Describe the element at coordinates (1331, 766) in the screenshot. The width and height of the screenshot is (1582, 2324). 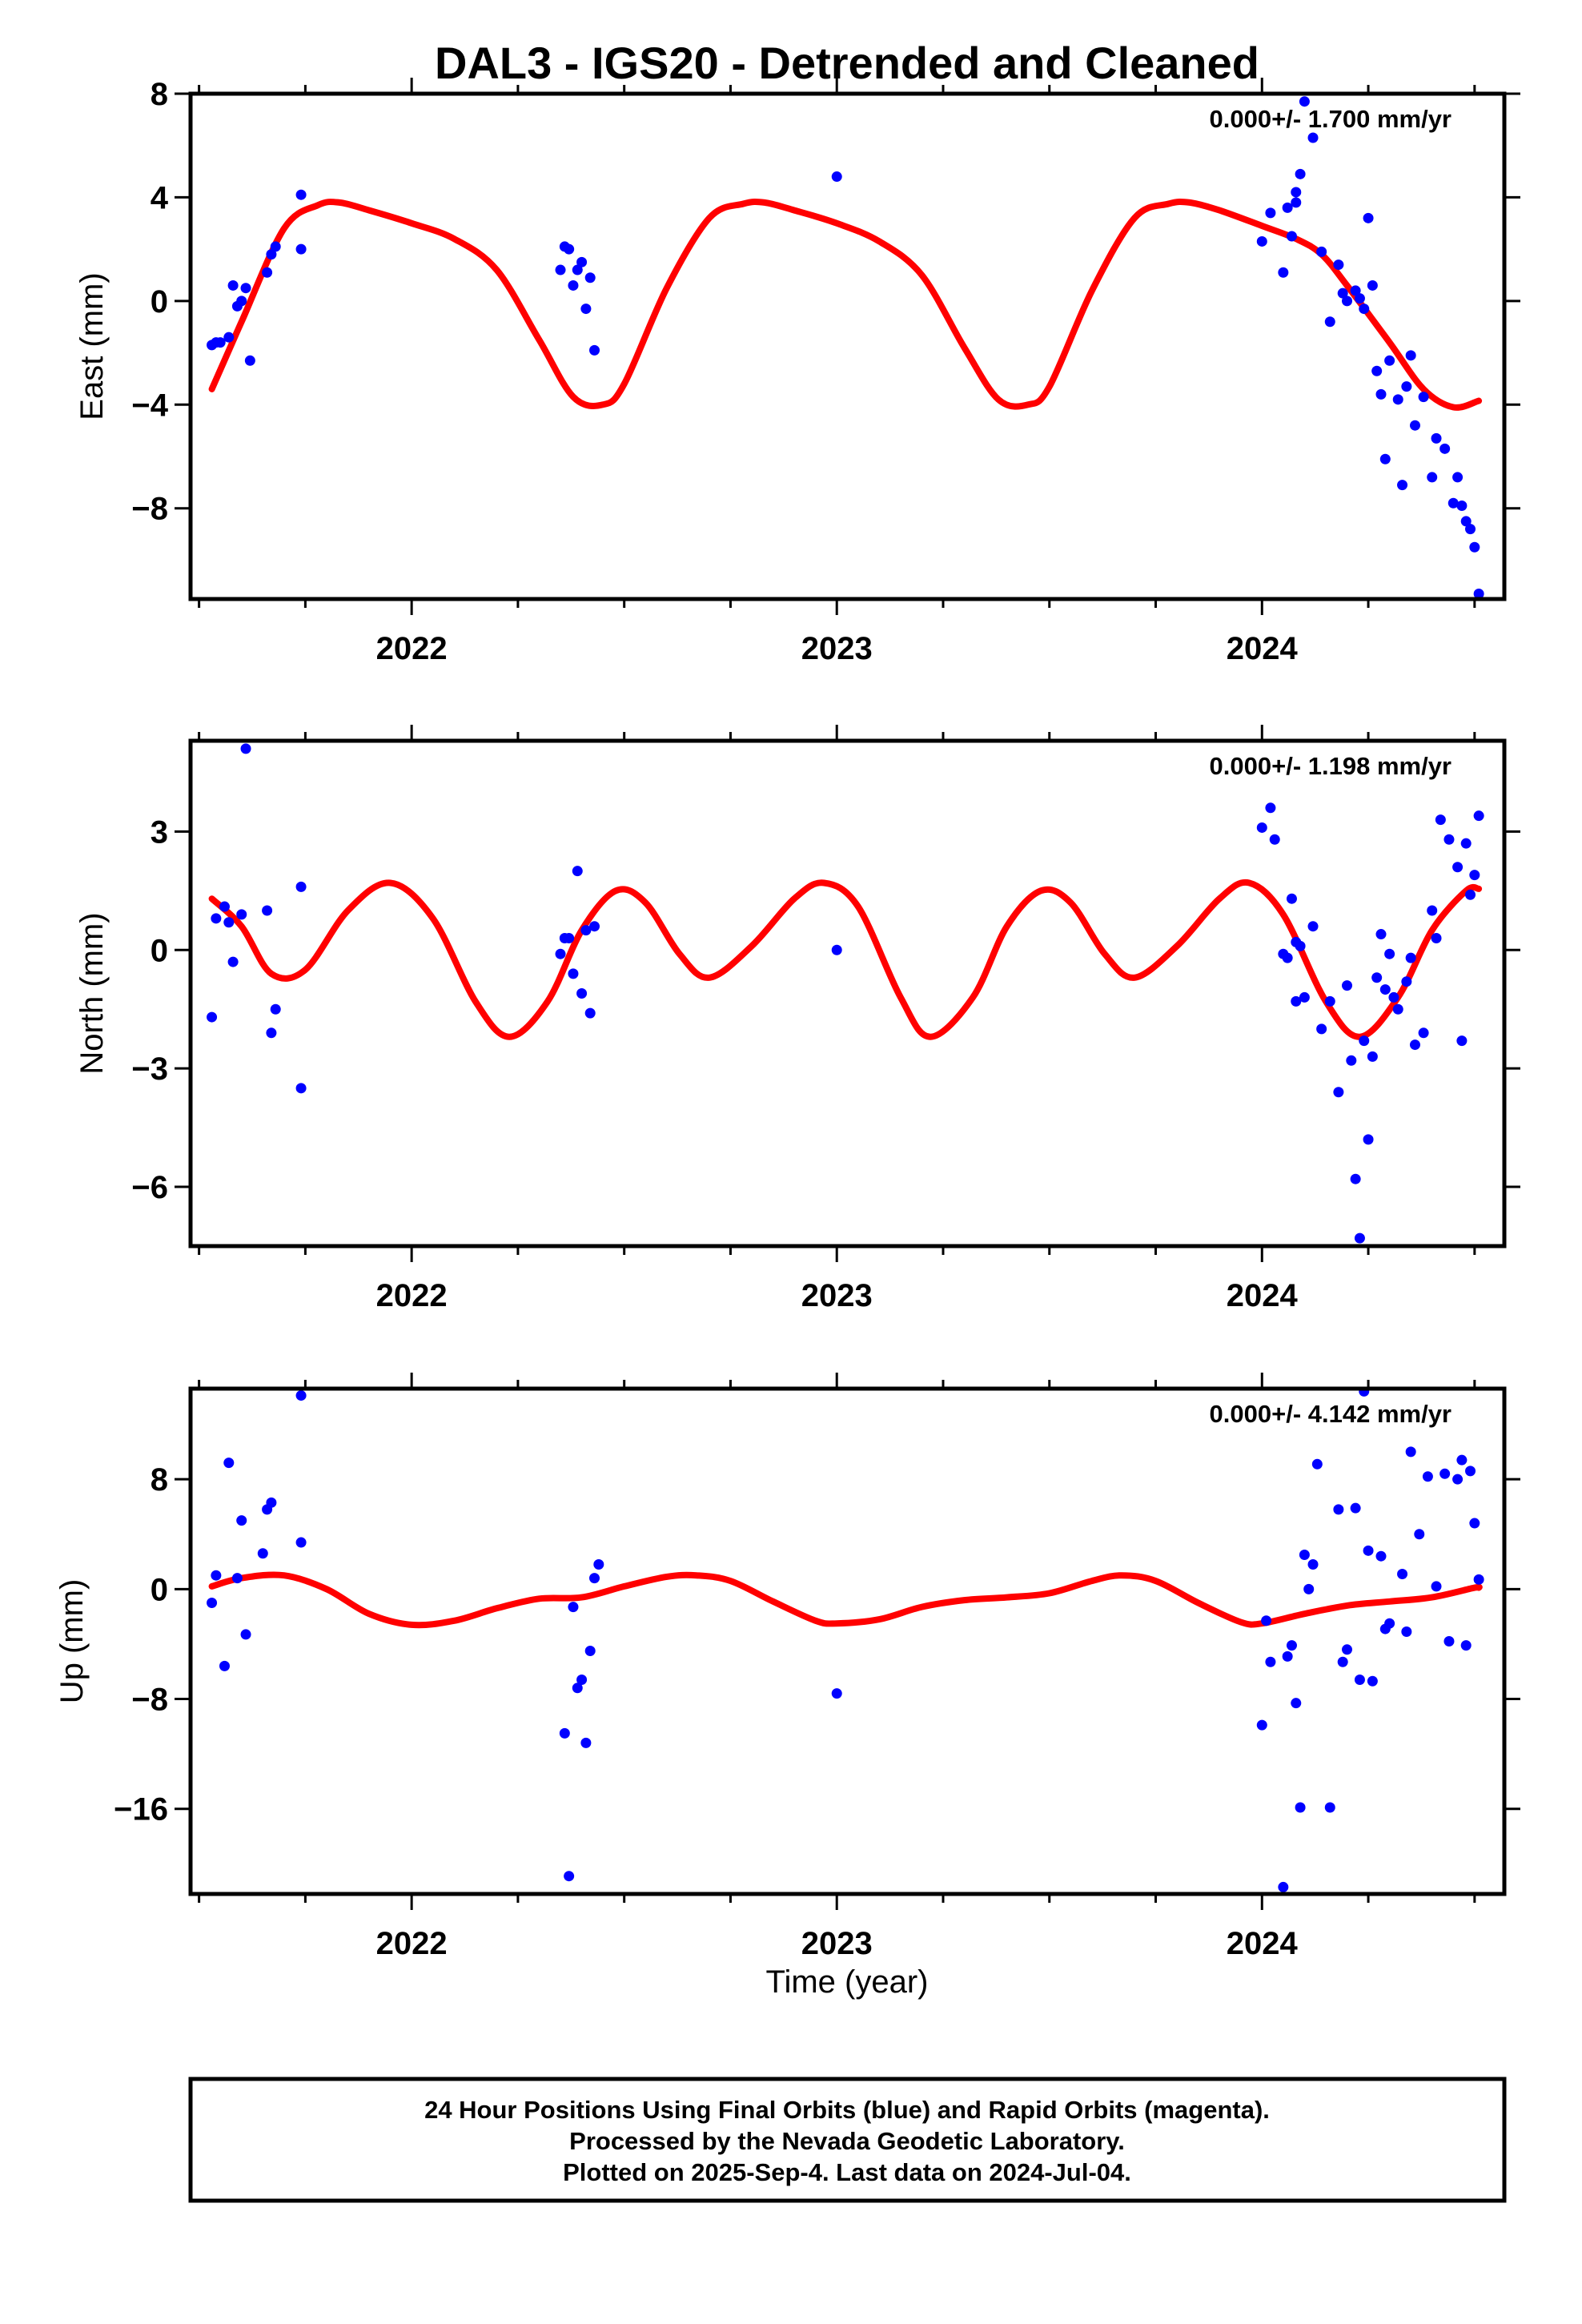
I see `north-rate-label: 0.000+/- 1.198 mm/yr` at that location.